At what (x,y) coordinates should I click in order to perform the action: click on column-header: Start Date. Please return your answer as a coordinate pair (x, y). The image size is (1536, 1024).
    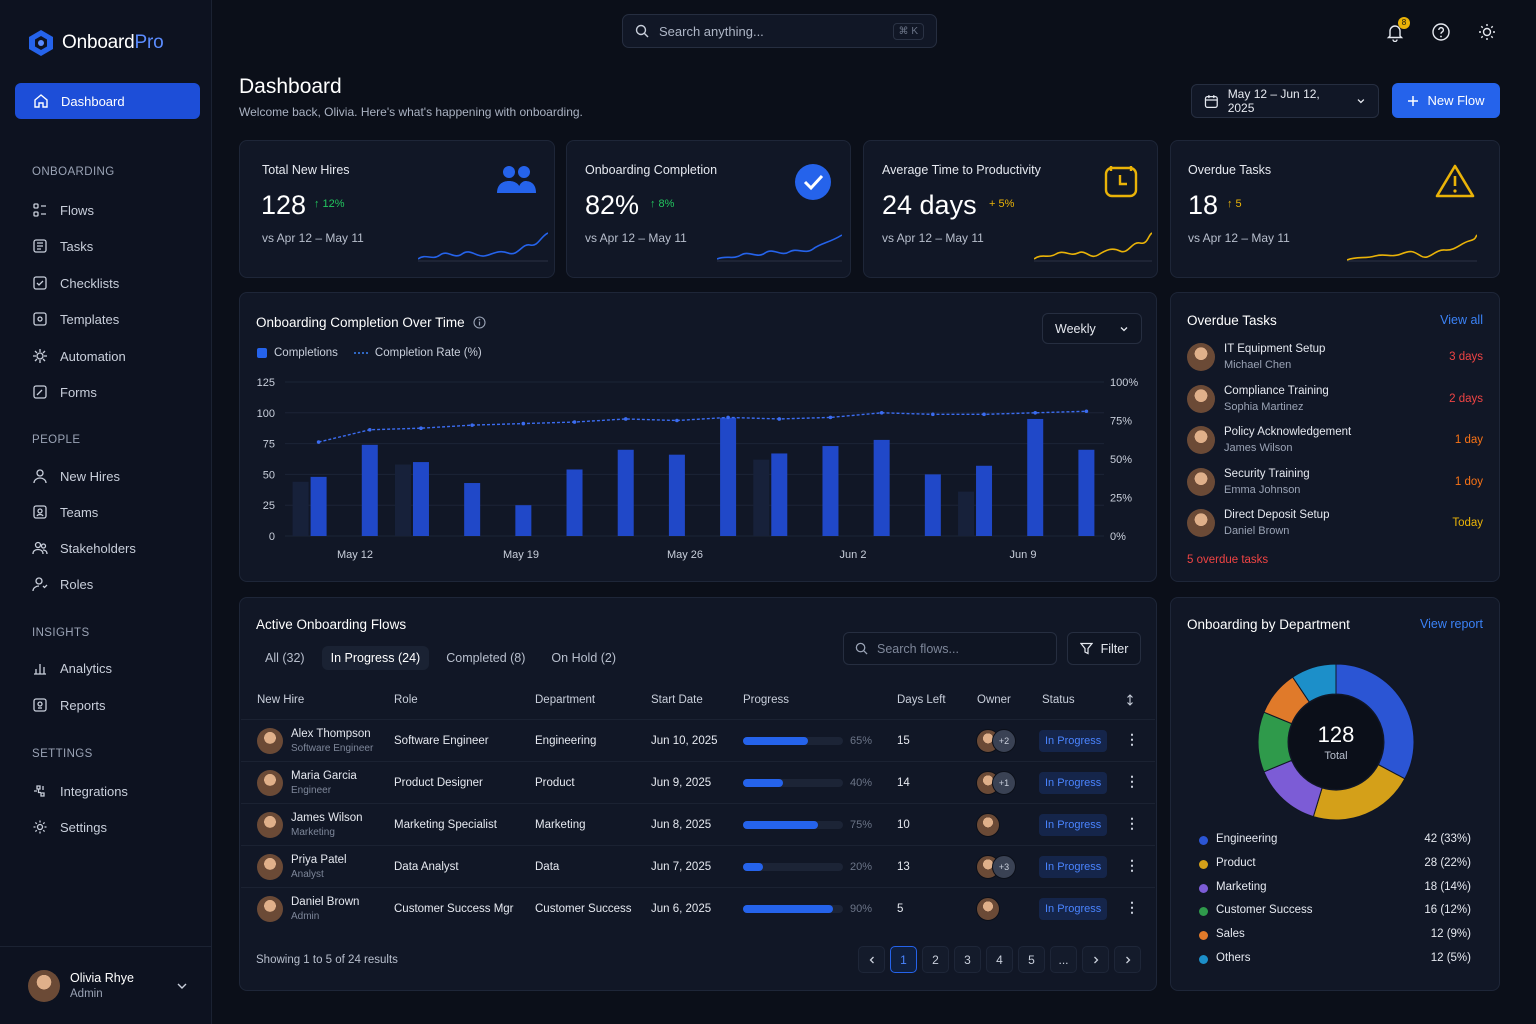
    Looking at the image, I should click on (677, 700).